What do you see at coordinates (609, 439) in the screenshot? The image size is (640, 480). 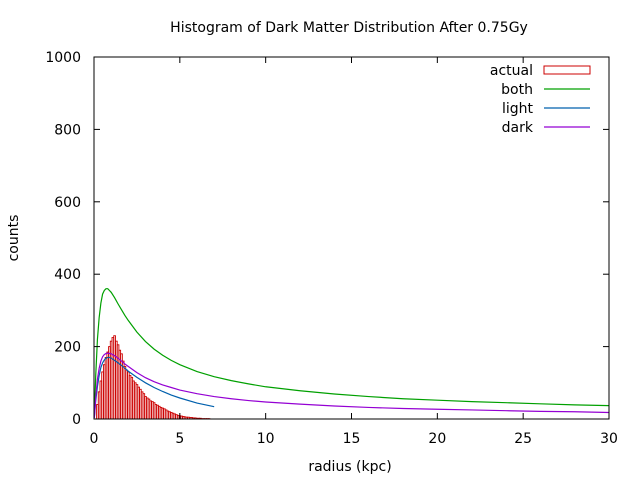 I see `x-tick-label: 30` at bounding box center [609, 439].